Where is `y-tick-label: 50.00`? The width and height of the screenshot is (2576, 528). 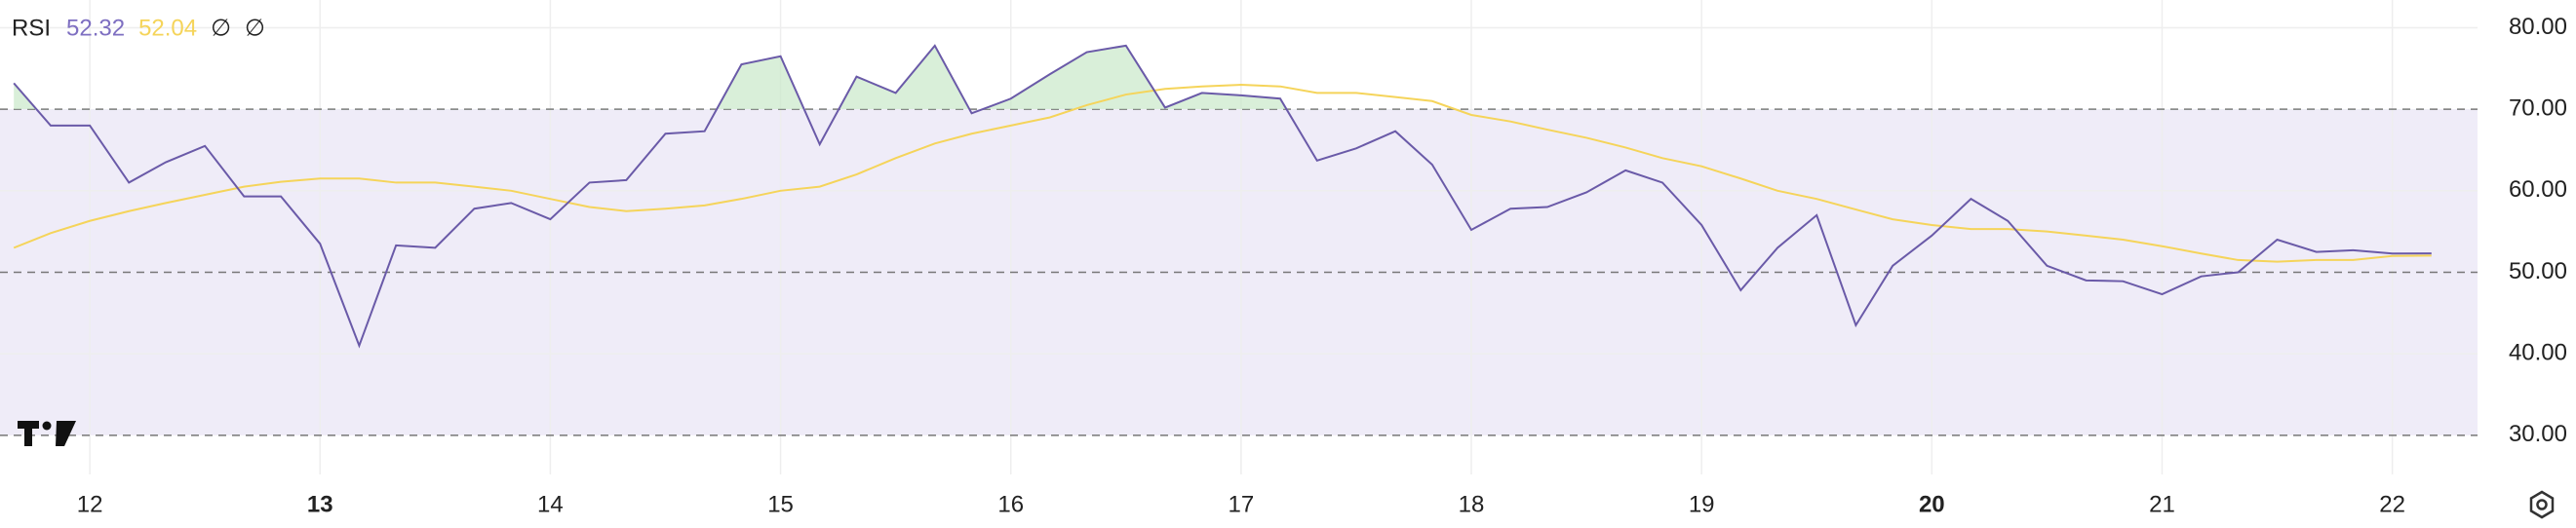 y-tick-label: 50.00 is located at coordinates (2538, 271).